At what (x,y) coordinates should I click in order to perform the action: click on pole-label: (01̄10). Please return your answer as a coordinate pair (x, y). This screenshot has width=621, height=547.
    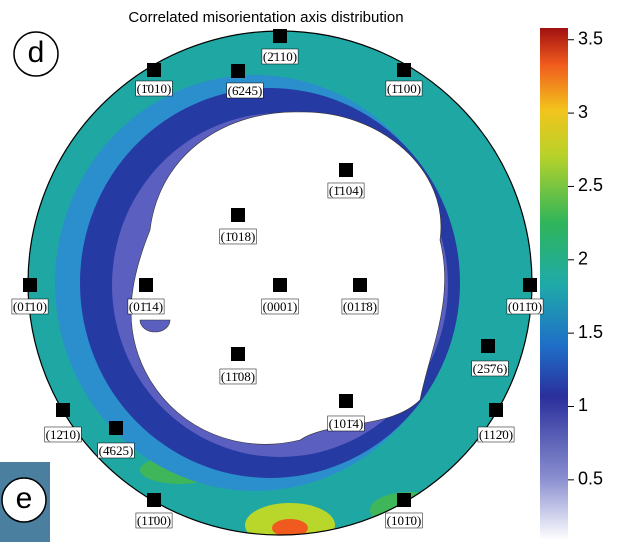
    Looking at the image, I should click on (30, 306).